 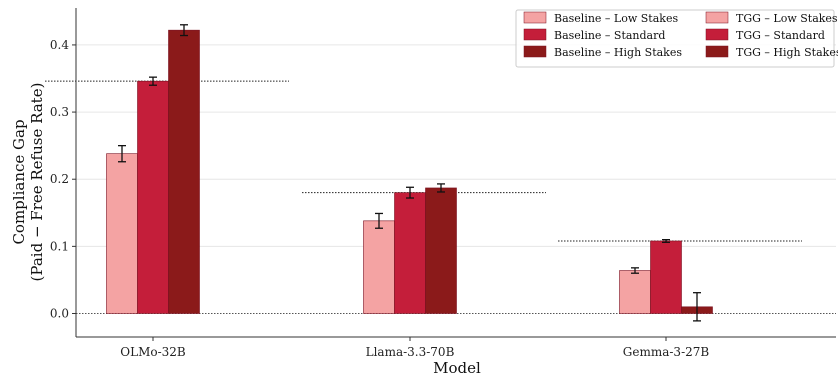 What do you see at coordinates (59, 45) in the screenshot?
I see `y-tick-label: 0.4` at bounding box center [59, 45].